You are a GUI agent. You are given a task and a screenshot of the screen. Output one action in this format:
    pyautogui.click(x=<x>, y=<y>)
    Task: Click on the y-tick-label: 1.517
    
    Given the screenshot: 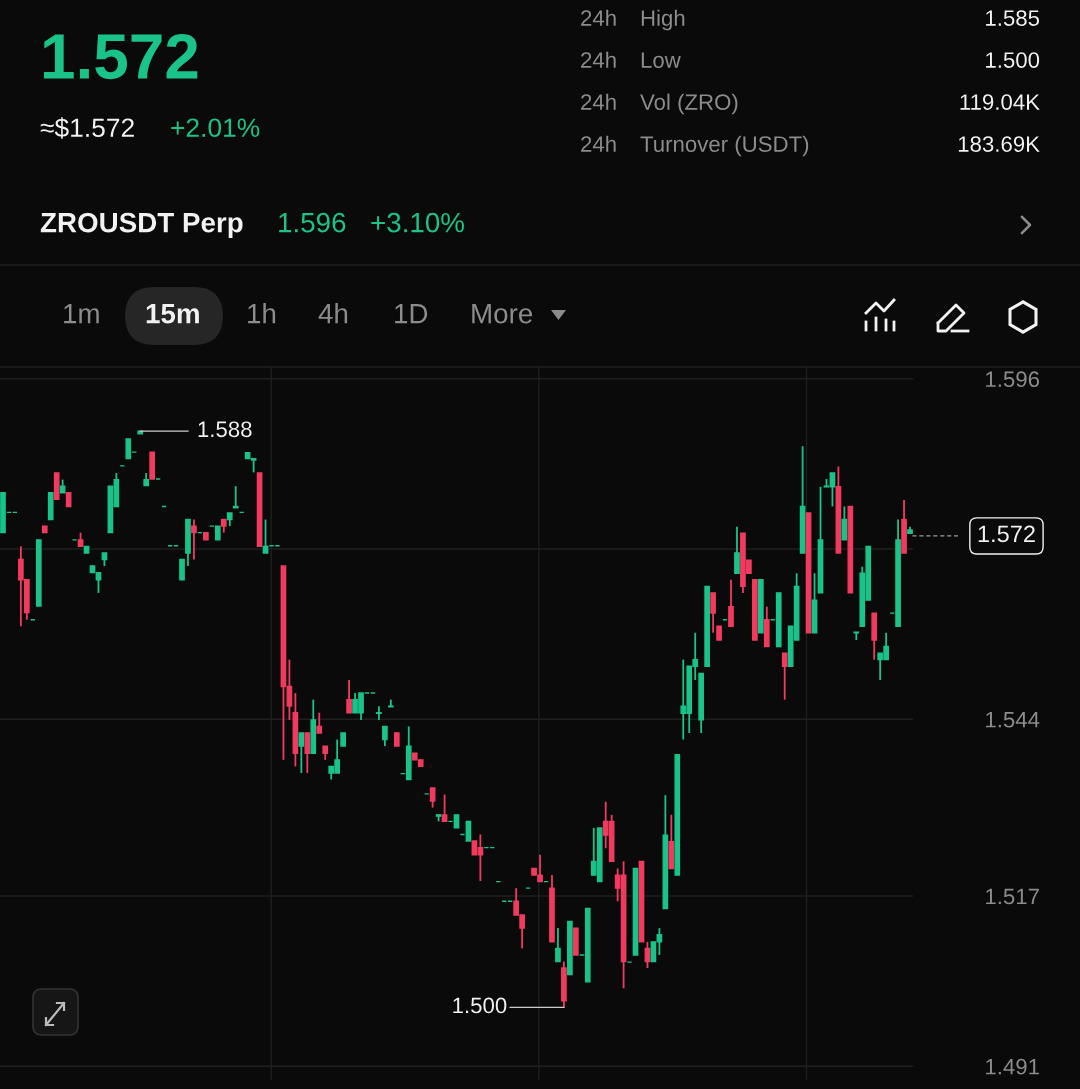 What is the action you would take?
    pyautogui.click(x=1012, y=896)
    